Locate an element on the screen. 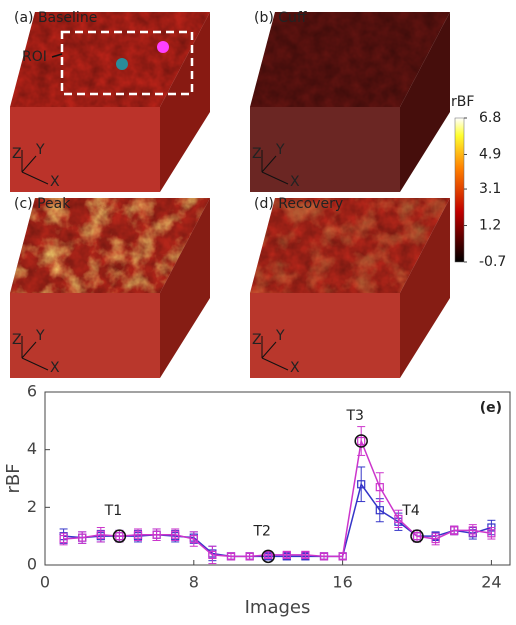  colorbar-tick-label: 6.8 is located at coordinates (490, 118).